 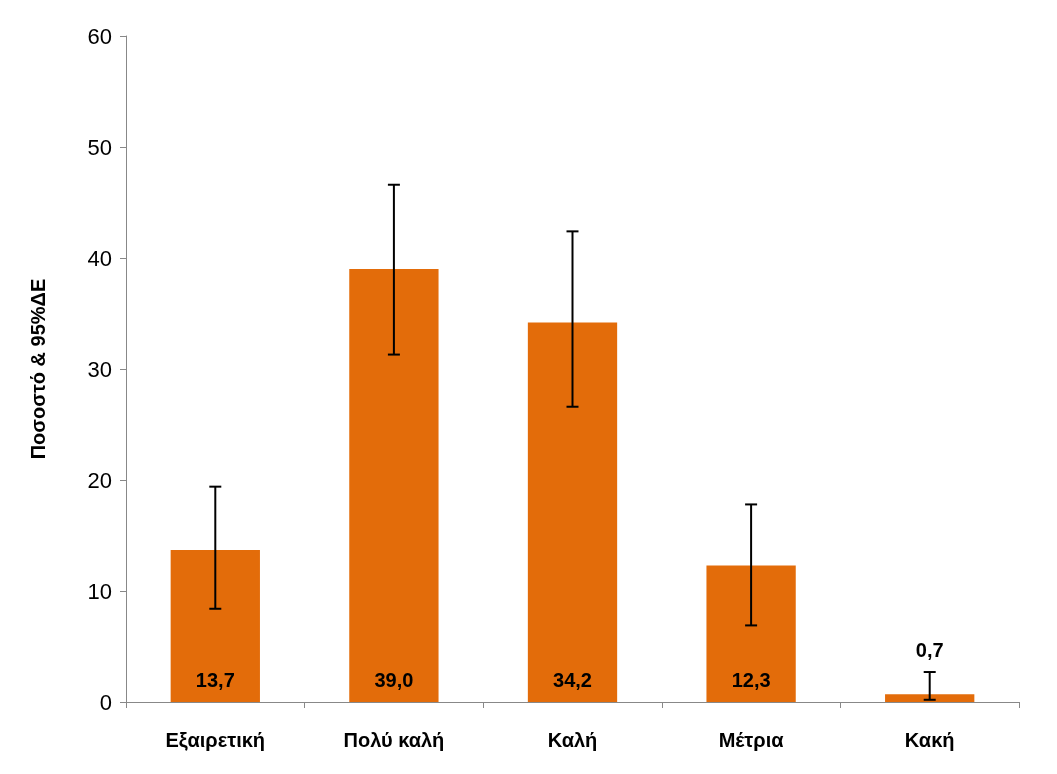 What do you see at coordinates (929, 650) in the screenshot?
I see `data-label: 0,7` at bounding box center [929, 650].